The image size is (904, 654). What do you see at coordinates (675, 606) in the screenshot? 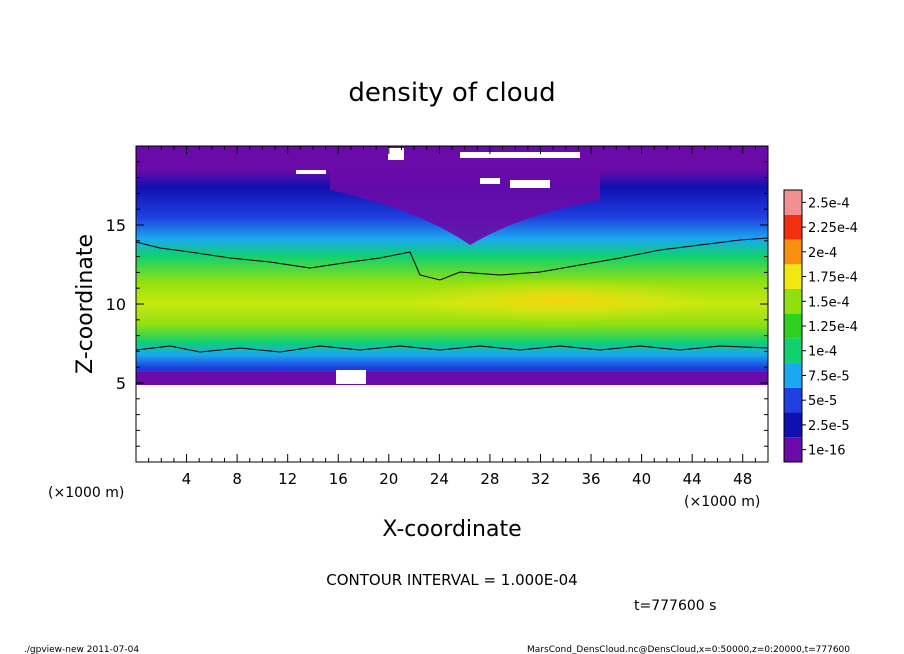
I see `time-text: t=777600 s` at bounding box center [675, 606].